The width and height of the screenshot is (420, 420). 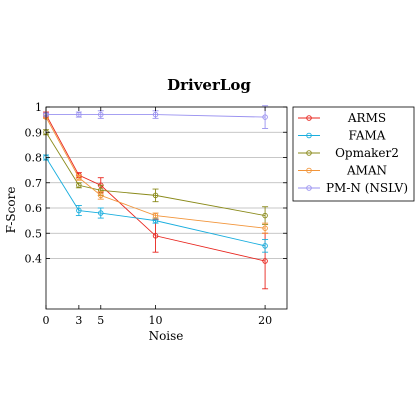 What do you see at coordinates (46, 320) in the screenshot?
I see `x-tick-label: 0` at bounding box center [46, 320].